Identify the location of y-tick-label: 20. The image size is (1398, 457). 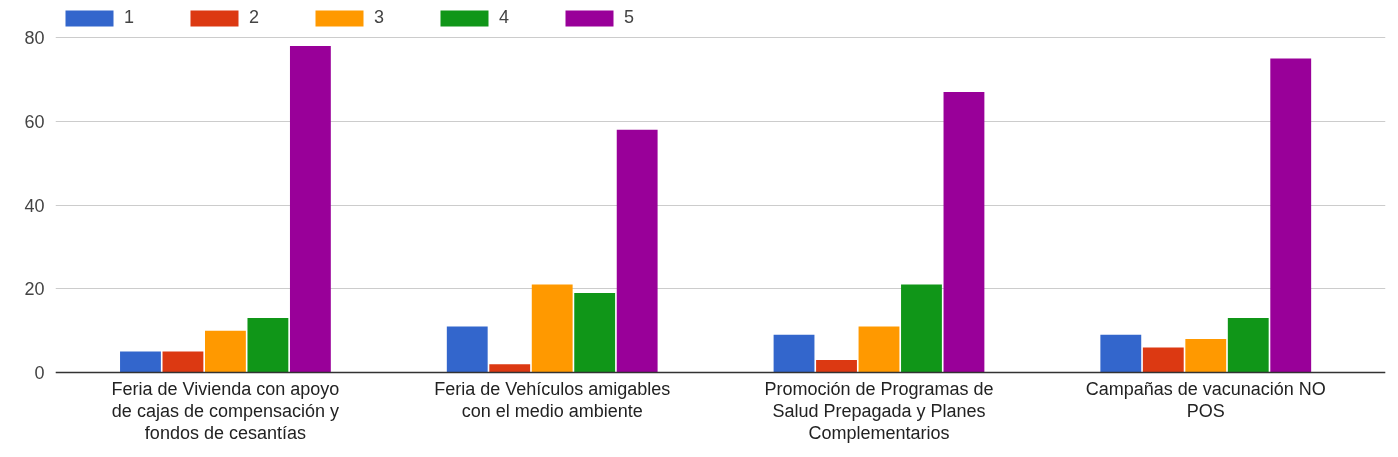
(34, 289).